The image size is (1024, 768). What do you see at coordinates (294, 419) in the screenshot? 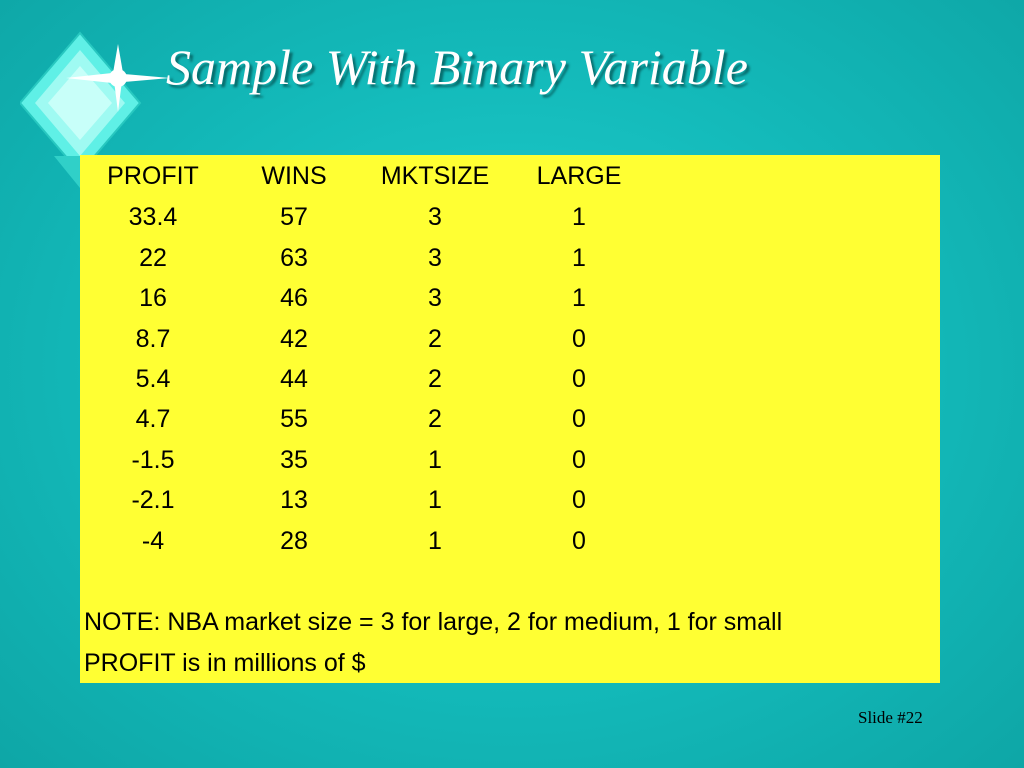
I see `table-cell: 55` at bounding box center [294, 419].